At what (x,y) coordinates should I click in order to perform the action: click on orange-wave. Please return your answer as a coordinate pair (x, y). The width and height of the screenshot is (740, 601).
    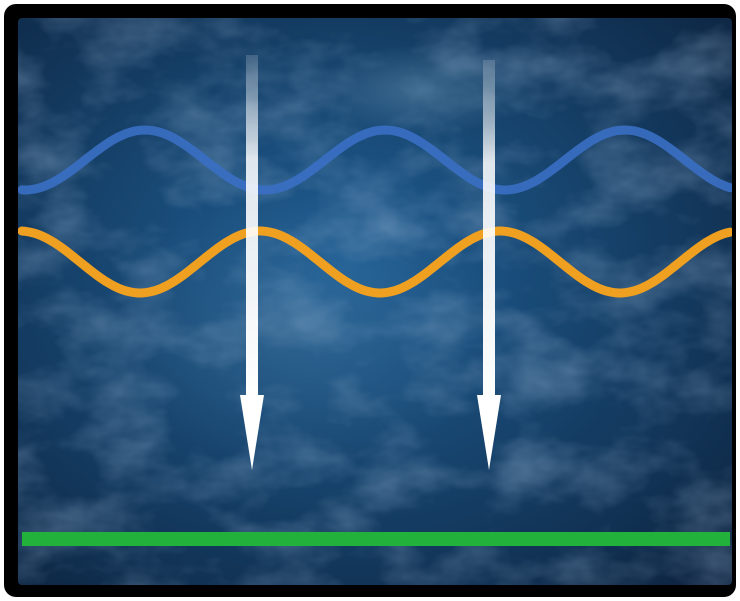
    Looking at the image, I should click on (375, 262).